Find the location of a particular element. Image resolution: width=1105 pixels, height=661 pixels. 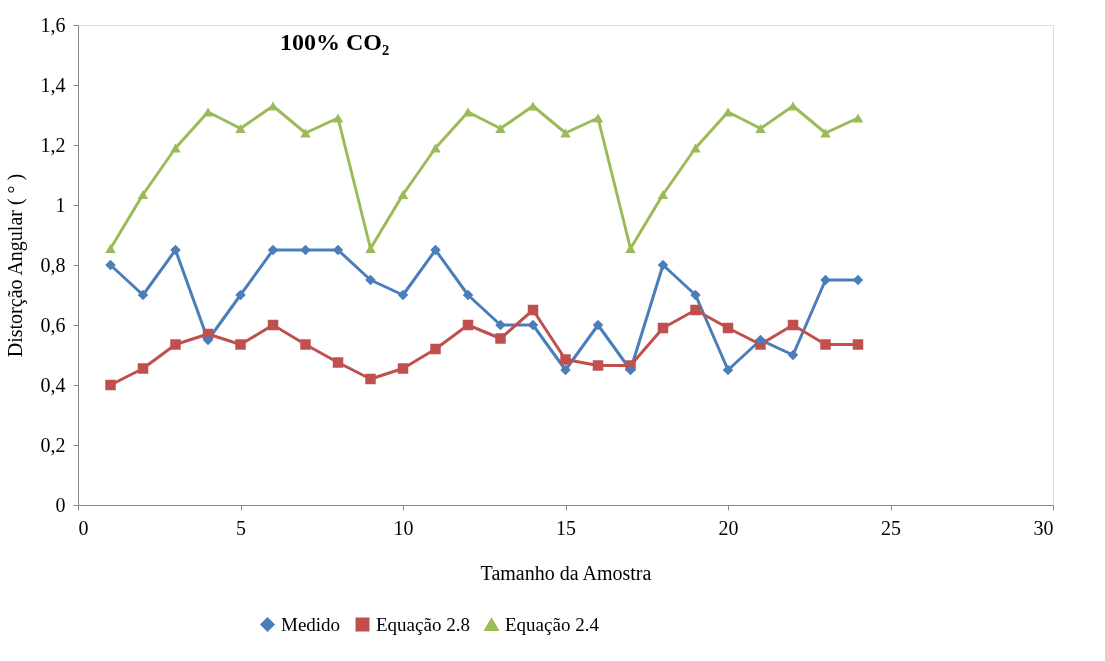

y-tick-label: 0,6 is located at coordinates (53, 324).